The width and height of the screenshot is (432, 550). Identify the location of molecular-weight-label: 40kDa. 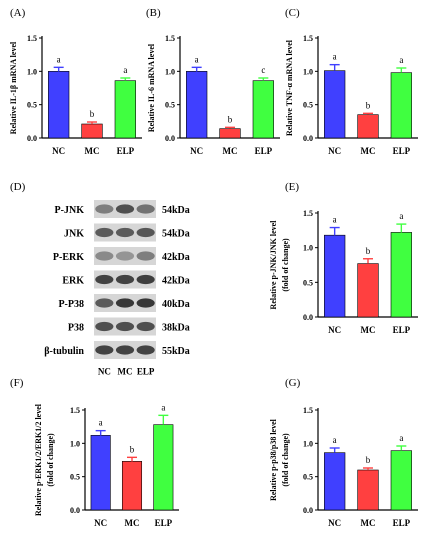
(176, 304).